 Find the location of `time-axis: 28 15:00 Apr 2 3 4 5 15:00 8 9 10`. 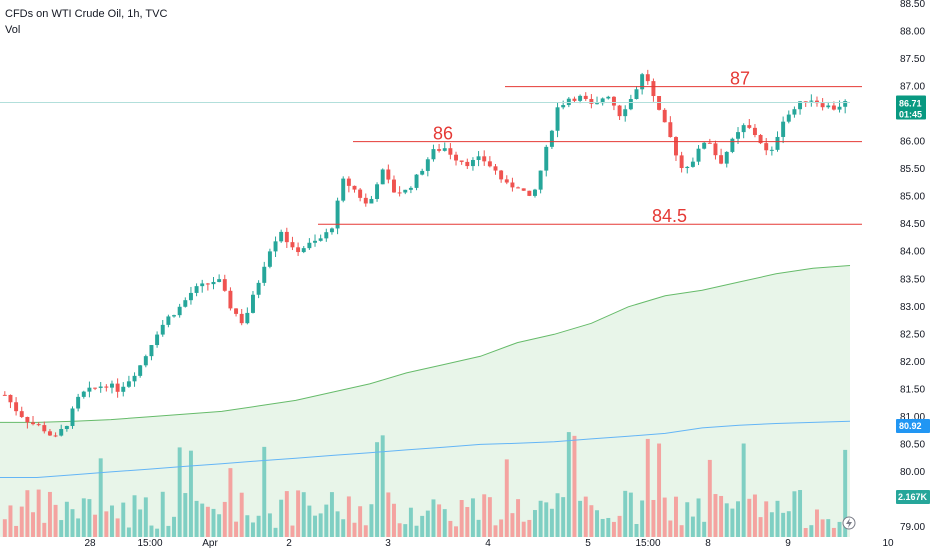

time-axis: 28 15:00 Apr 2 3 4 5 15:00 8 9 10 is located at coordinates (489, 543).